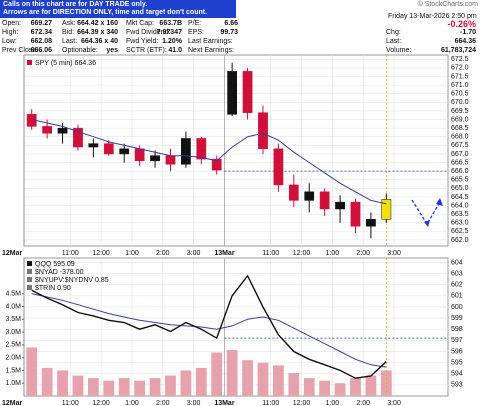 This screenshot has height=406, width=480. I want to click on quote-label: Low:, so click(9, 41).